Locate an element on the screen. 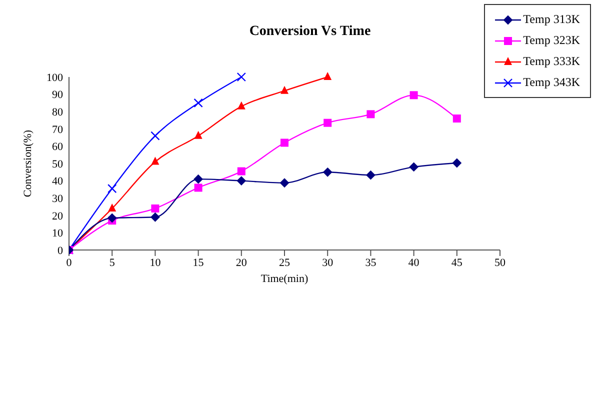 The height and width of the screenshot is (410, 595). y-tick-label: 90 is located at coordinates (58, 95).